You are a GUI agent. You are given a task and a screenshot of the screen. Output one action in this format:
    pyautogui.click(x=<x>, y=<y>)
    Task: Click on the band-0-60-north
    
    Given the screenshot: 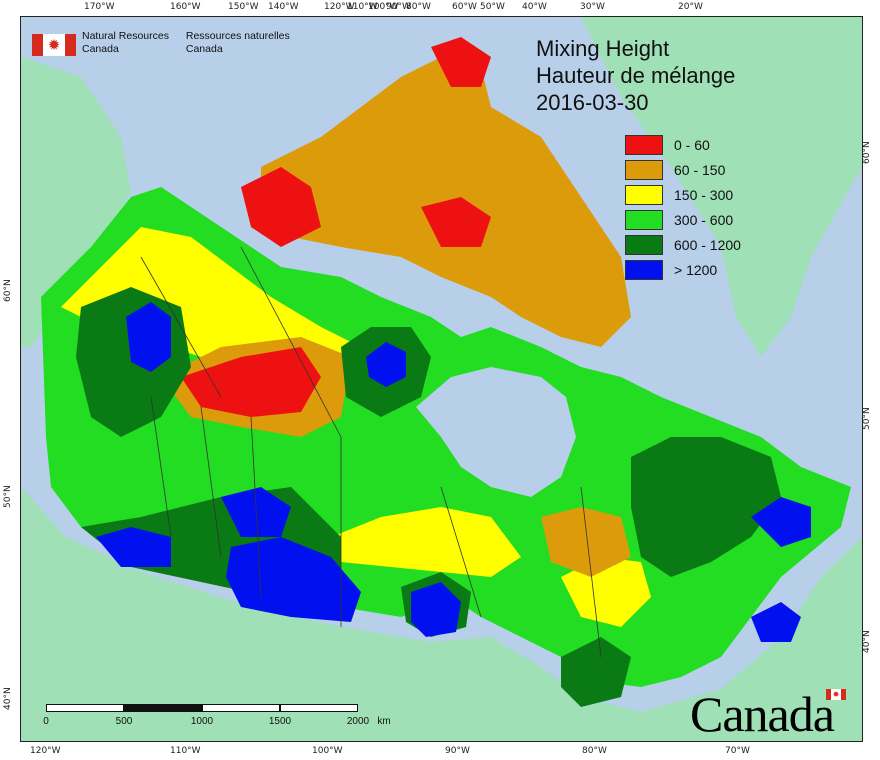 What is the action you would take?
    pyautogui.click(x=251, y=382)
    